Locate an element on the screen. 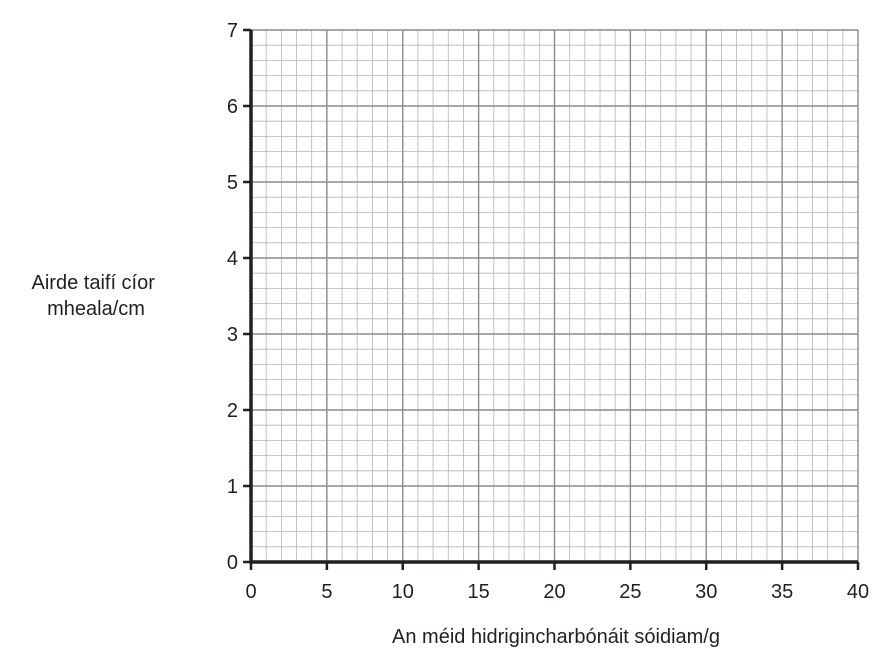  y-tick-label: 1 is located at coordinates (232, 487).